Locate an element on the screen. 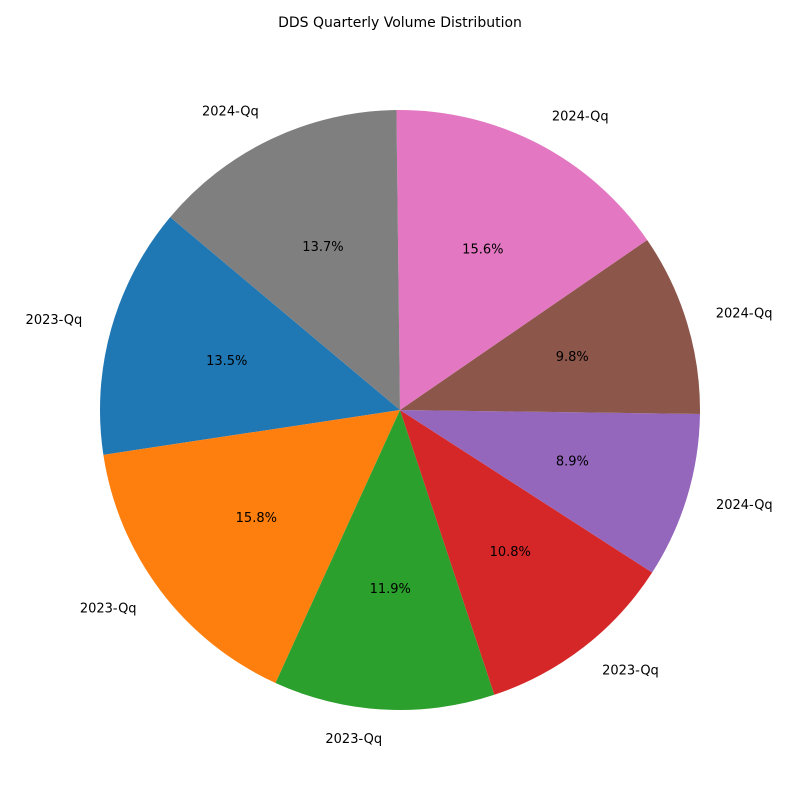 Image resolution: width=800 pixels, height=804 pixels. slice-percent-label: 11.9% is located at coordinates (390, 589).